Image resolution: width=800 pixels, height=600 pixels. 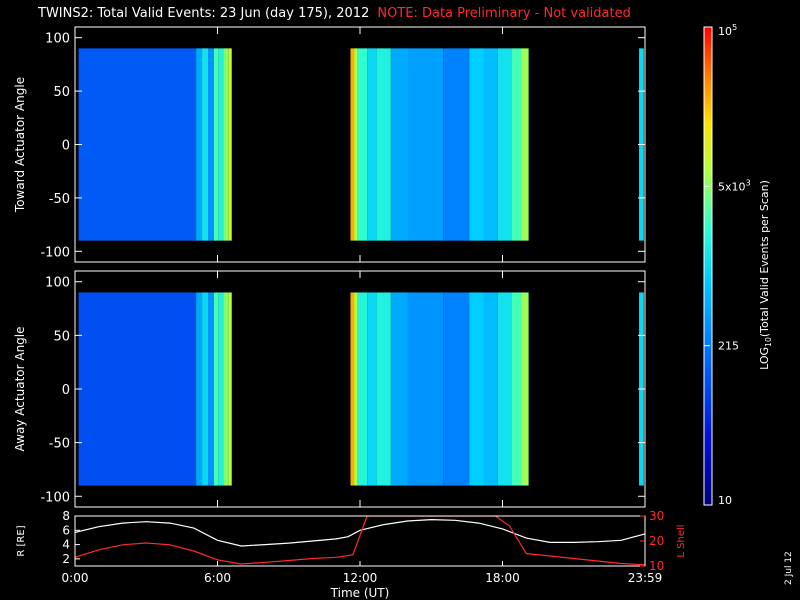 I want to click on x-tick-label: 12:00, so click(x=360, y=578).